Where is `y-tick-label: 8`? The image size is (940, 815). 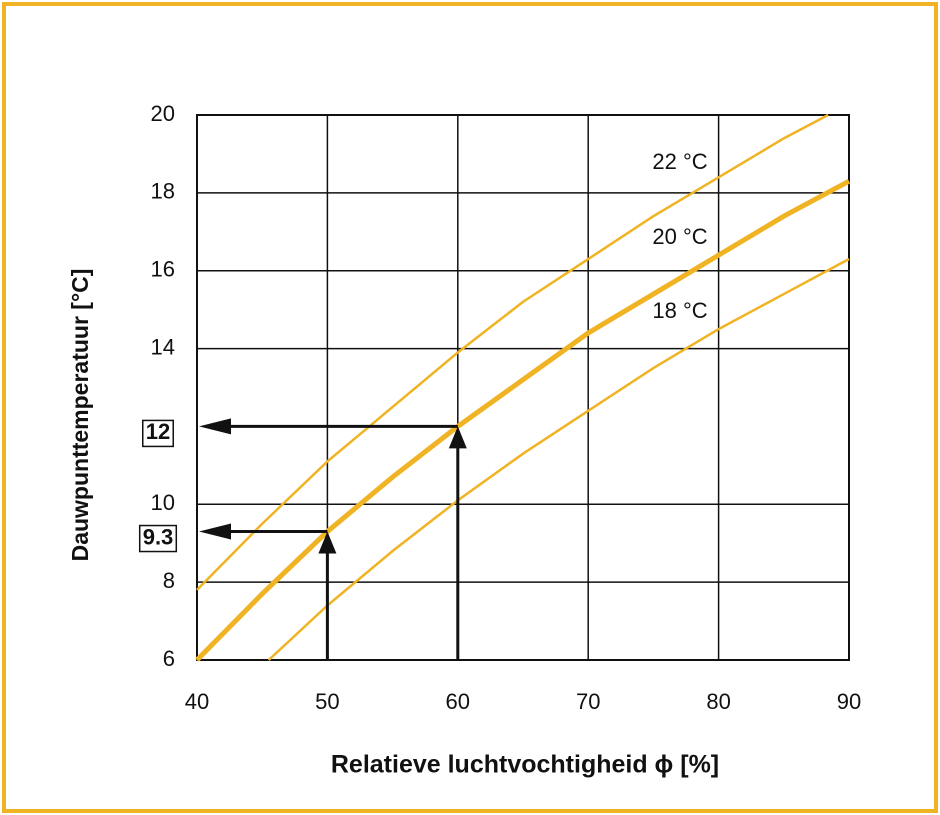 y-tick-label: 8 is located at coordinates (169, 580).